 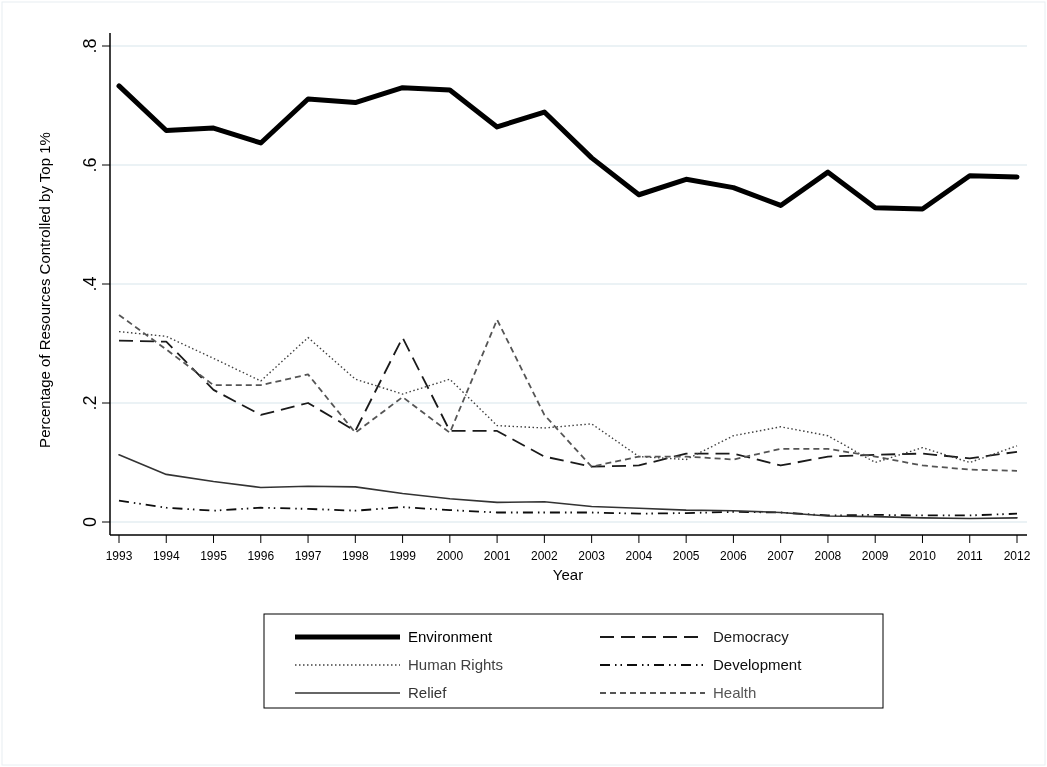 I want to click on y-tick-label: .8, so click(x=90, y=46).